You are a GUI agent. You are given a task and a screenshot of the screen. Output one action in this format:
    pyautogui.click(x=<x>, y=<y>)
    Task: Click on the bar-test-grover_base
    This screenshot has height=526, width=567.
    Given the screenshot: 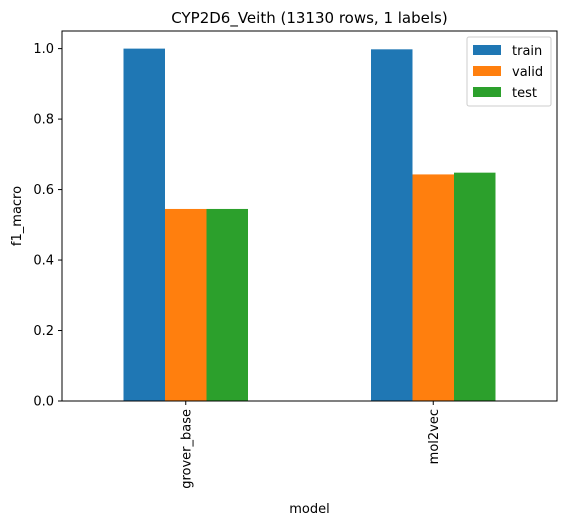 What is the action you would take?
    pyautogui.click(x=227, y=304)
    